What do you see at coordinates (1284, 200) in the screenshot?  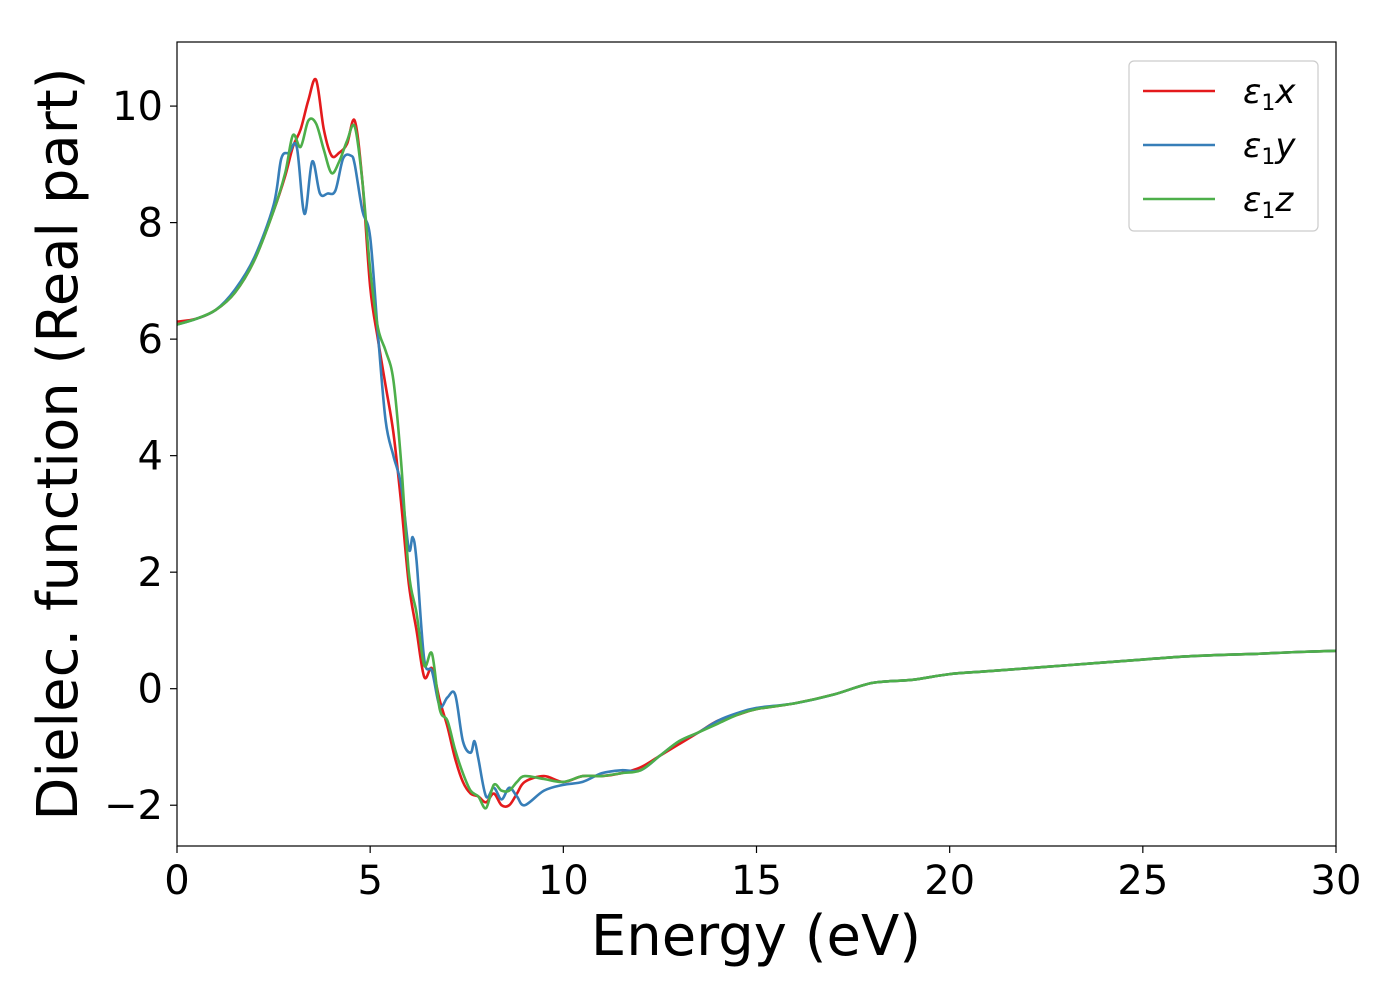 I see `legend-component: z` at bounding box center [1284, 200].